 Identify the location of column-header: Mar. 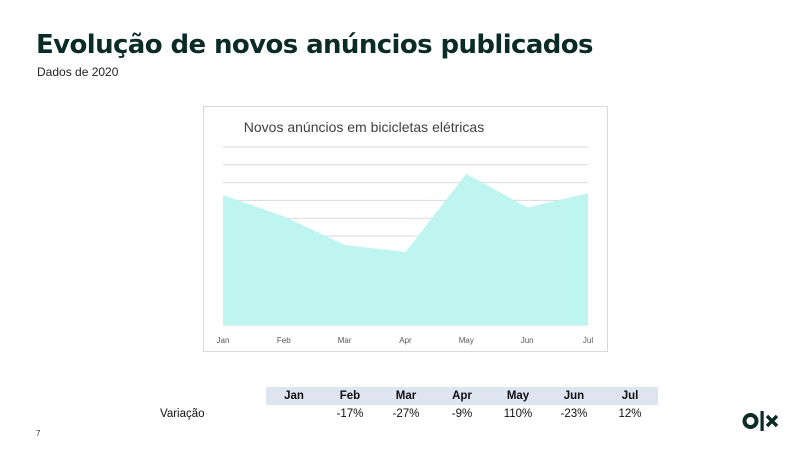
(406, 396).